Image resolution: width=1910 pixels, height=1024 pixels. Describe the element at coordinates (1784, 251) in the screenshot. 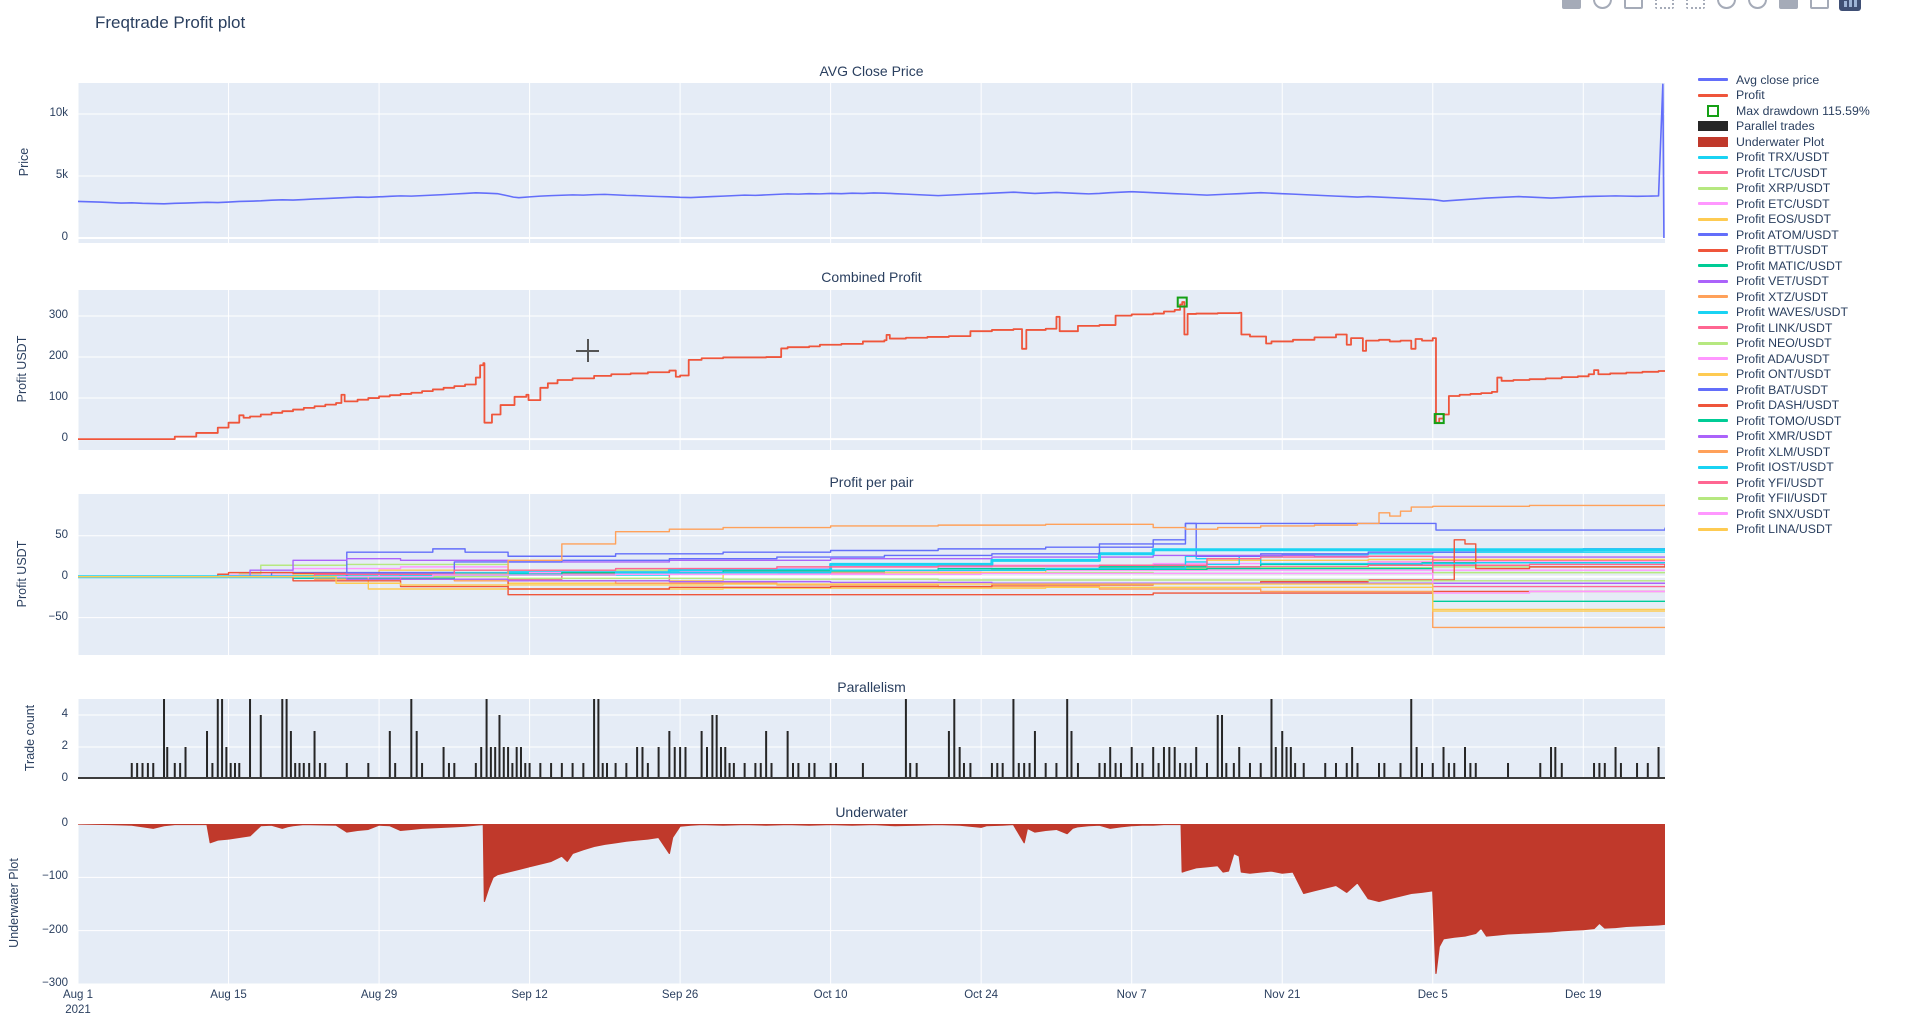

I see `legend-item: Profit BTT/USDT` at that location.